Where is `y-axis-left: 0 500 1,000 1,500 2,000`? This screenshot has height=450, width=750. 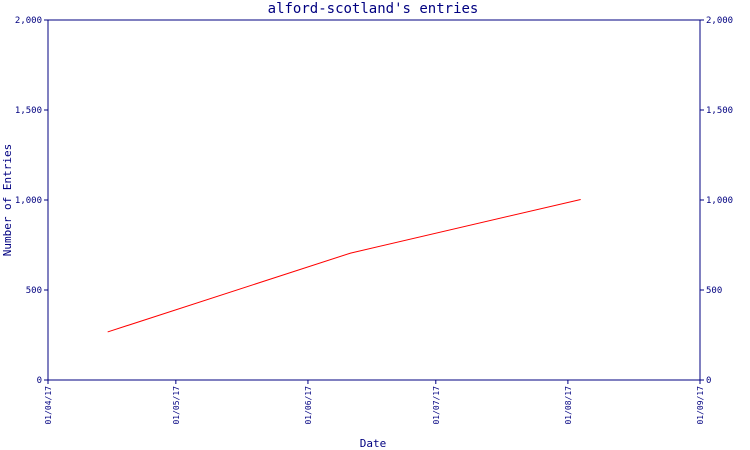 y-axis-left: 0 500 1,000 1,500 2,000 is located at coordinates (31, 201).